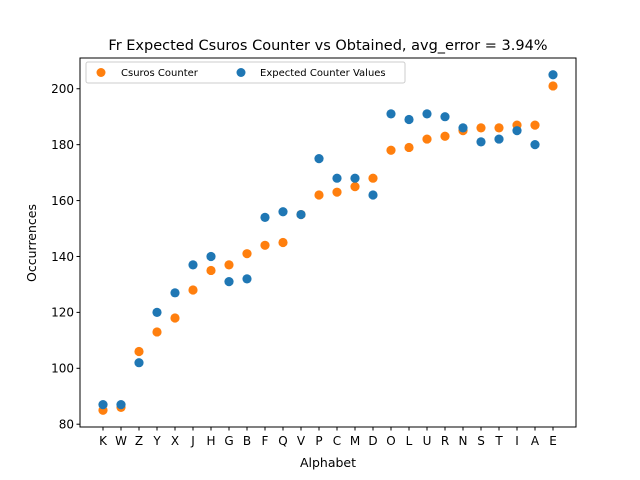  Describe the element at coordinates (390, 441) in the screenshot. I see `x-tick-label: O` at that location.